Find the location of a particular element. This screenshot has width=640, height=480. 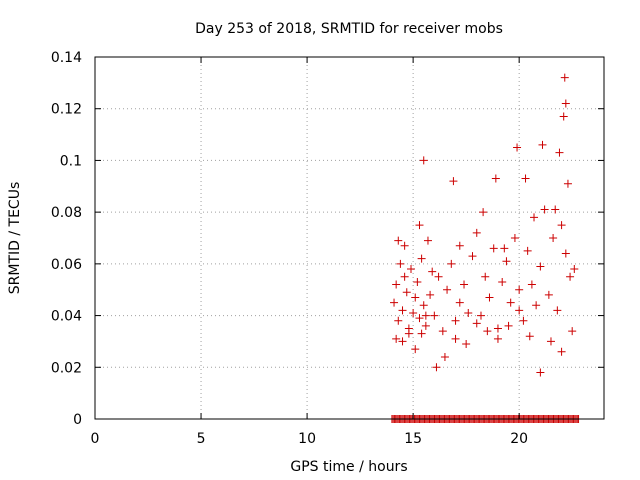

y-tick-label: 0.08 is located at coordinates (66, 213).